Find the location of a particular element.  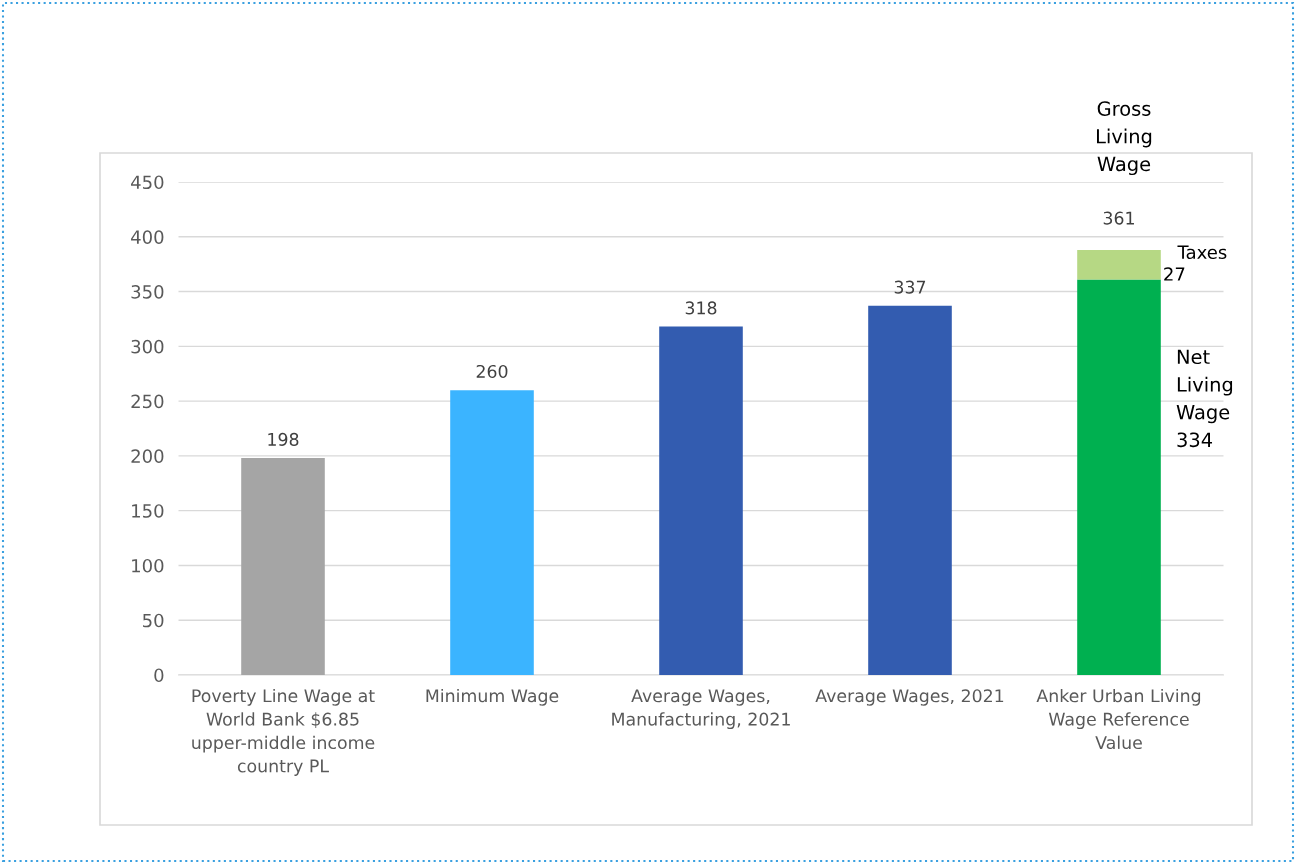

y-tick-label: 100 is located at coordinates (148, 565).